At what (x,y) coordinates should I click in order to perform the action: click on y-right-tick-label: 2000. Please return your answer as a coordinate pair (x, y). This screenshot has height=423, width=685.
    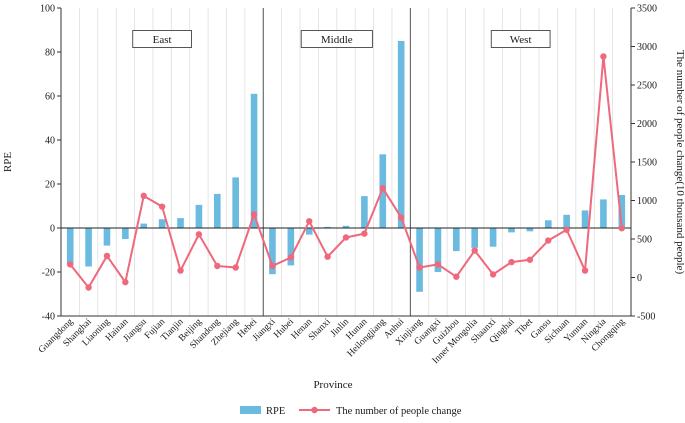
    Looking at the image, I should click on (647, 124).